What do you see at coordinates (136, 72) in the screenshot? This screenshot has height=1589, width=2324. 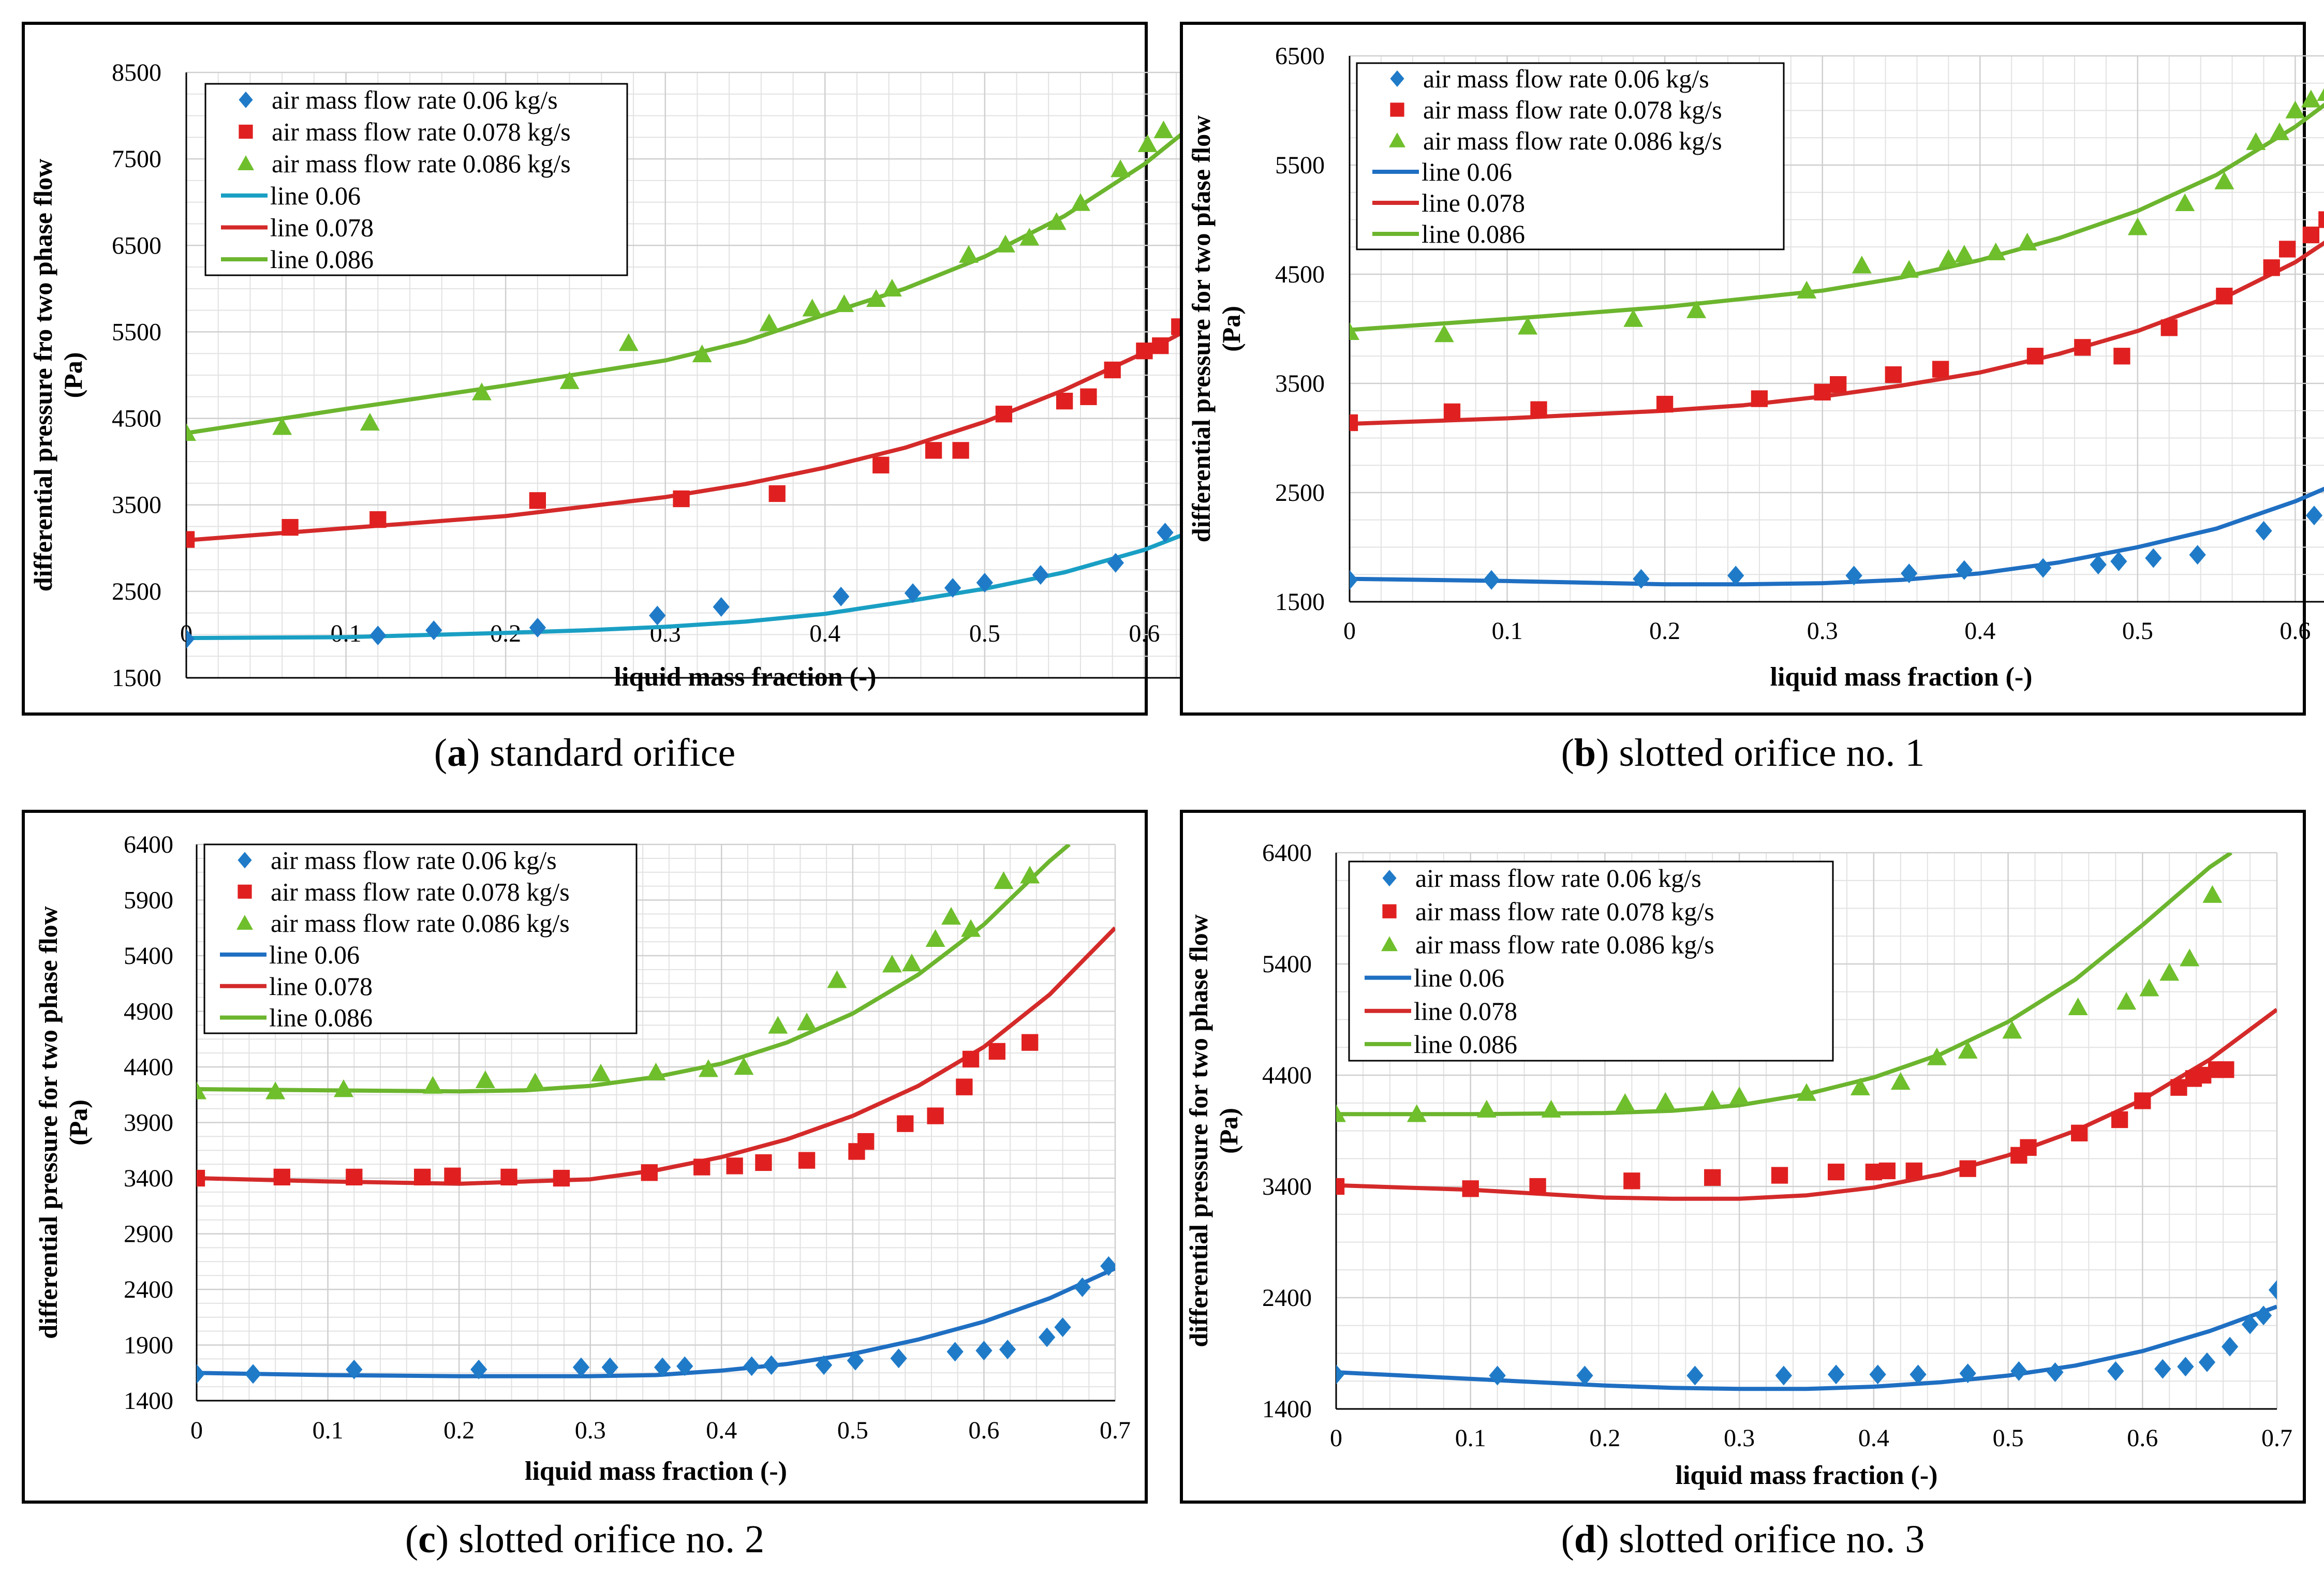 I see `y-tick-label: 8500` at bounding box center [136, 72].